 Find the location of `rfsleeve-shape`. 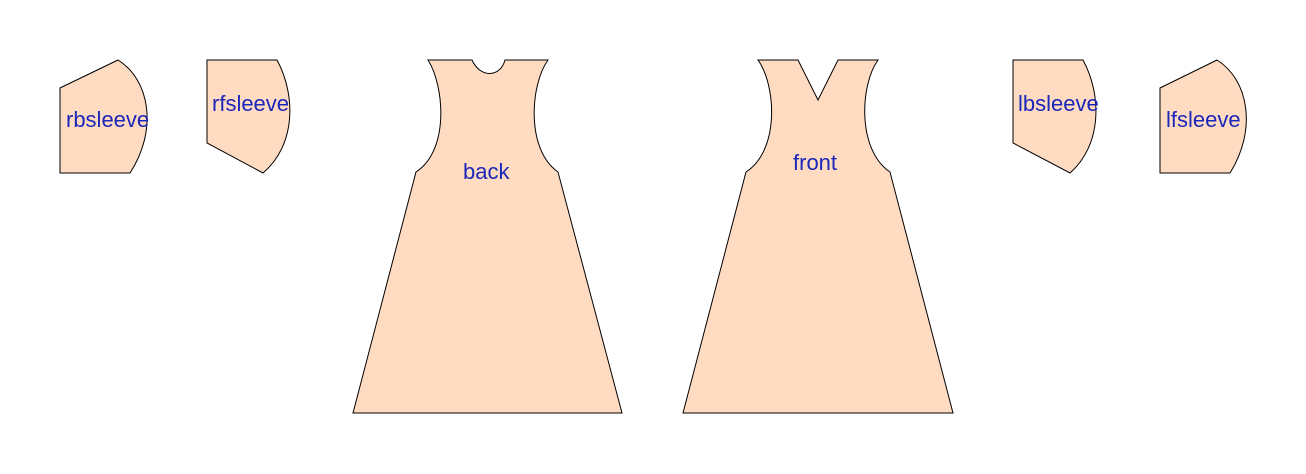

rfsleeve-shape is located at coordinates (248, 116).